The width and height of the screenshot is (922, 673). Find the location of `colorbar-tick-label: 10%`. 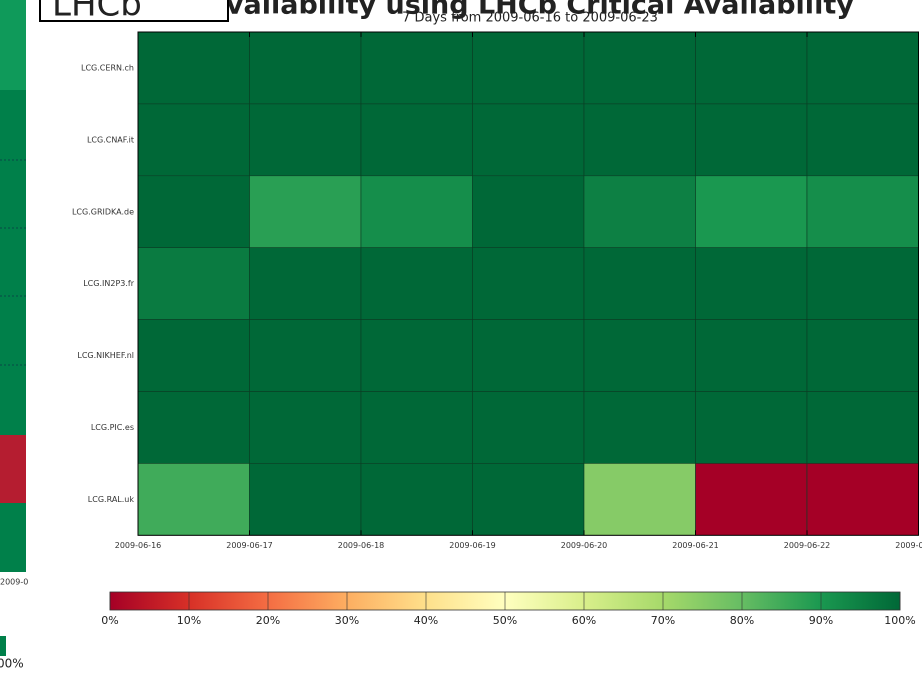

colorbar-tick-label: 10% is located at coordinates (189, 620).